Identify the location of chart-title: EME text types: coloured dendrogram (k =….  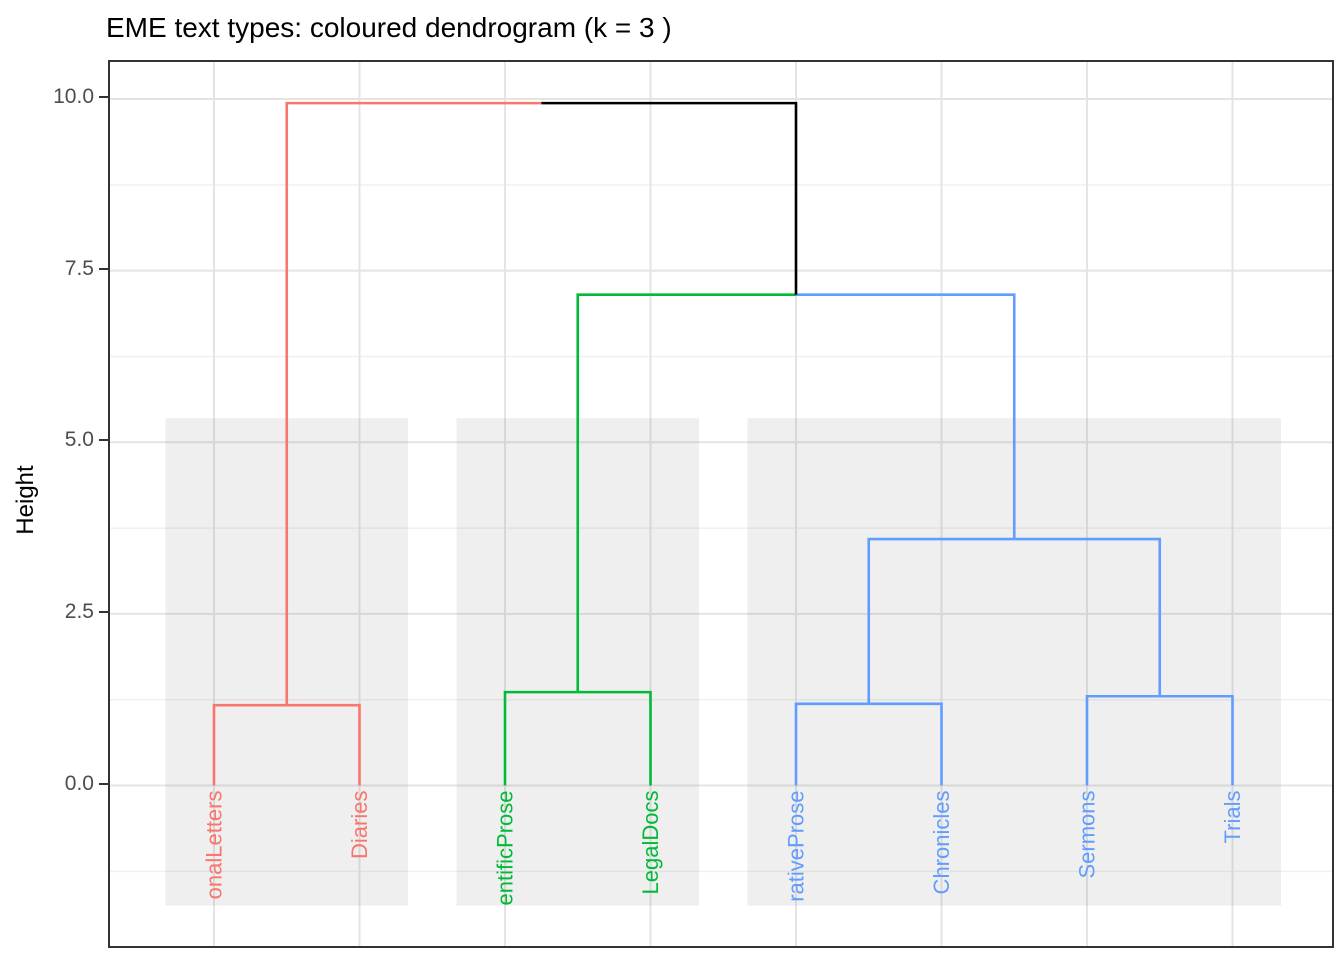
(389, 27).